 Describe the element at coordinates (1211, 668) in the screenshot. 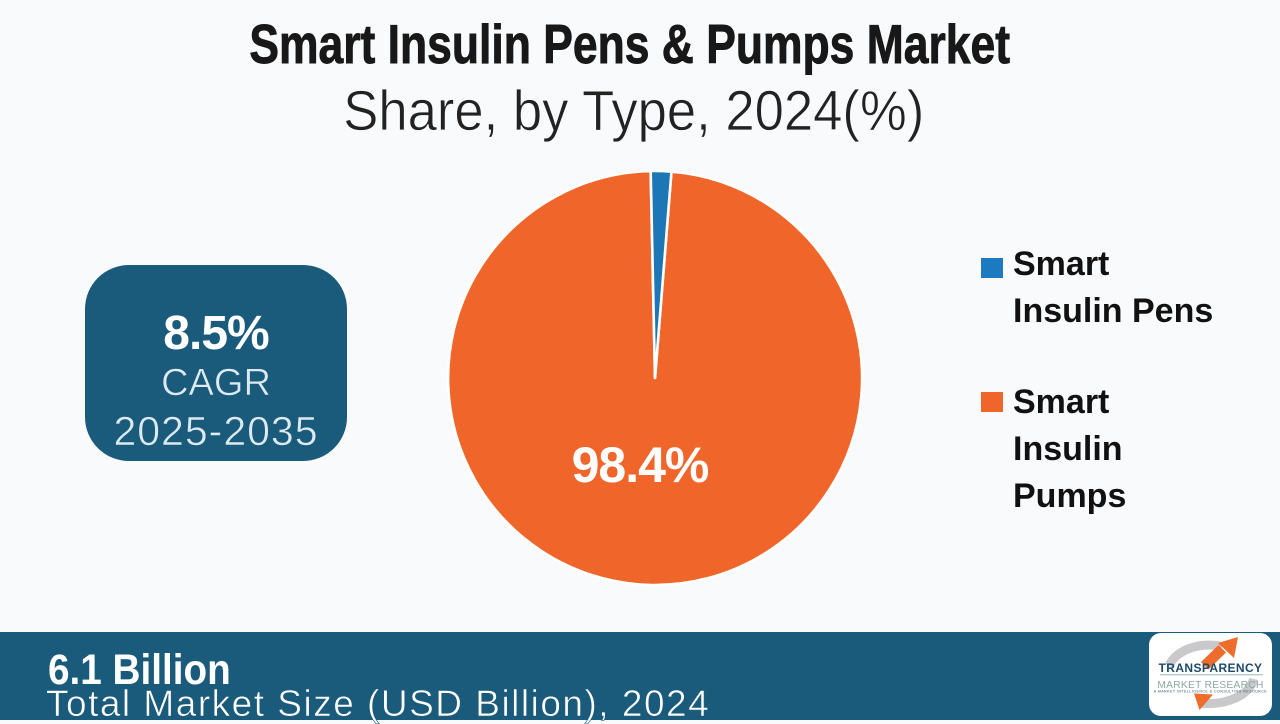

I see `svg-text: TRANSPARENCY` at that location.